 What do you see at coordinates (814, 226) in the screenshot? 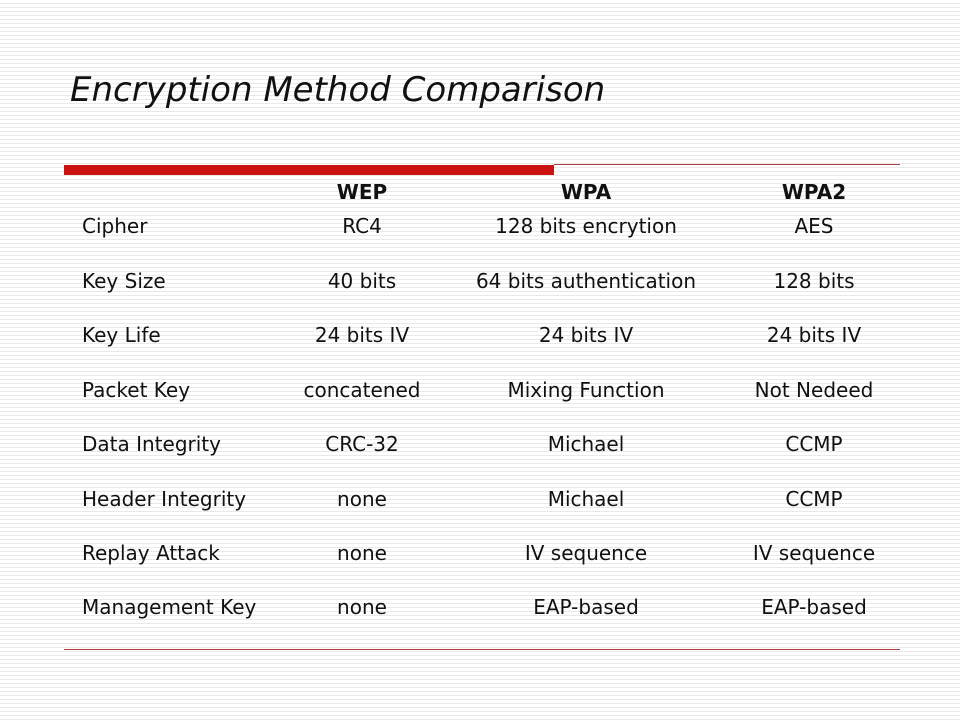
I see `cell-wpa2: AES` at bounding box center [814, 226].